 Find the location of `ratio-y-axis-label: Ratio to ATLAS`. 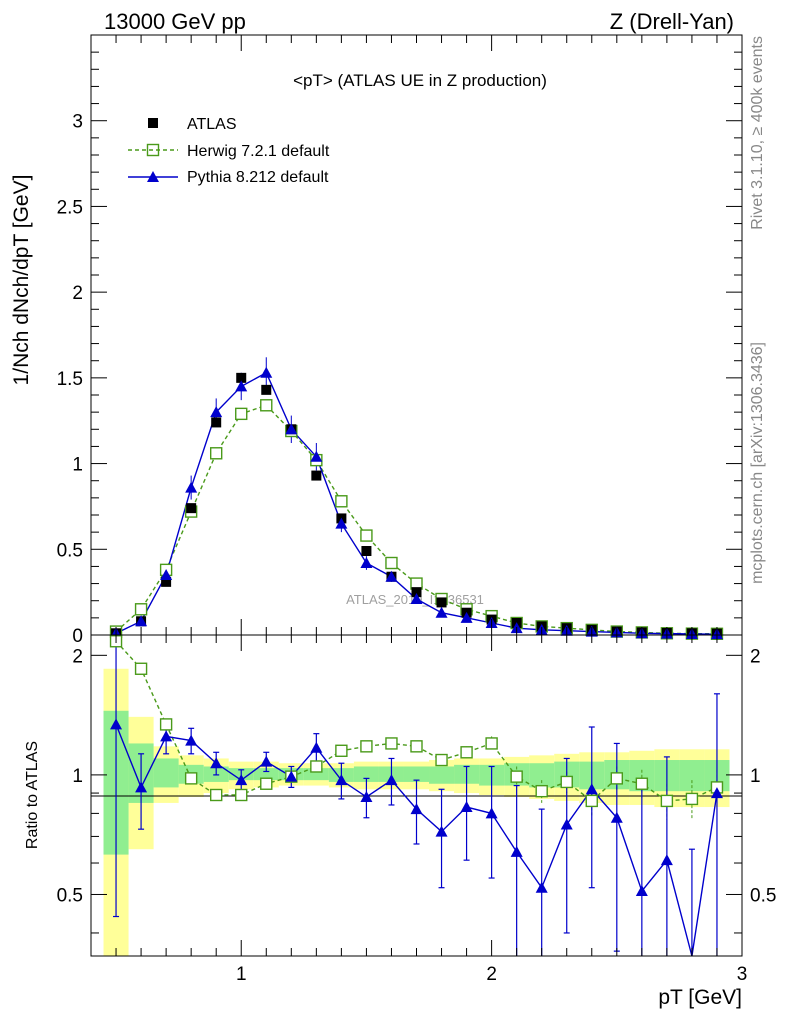

ratio-y-axis-label: Ratio to ATLAS is located at coordinates (32, 795).